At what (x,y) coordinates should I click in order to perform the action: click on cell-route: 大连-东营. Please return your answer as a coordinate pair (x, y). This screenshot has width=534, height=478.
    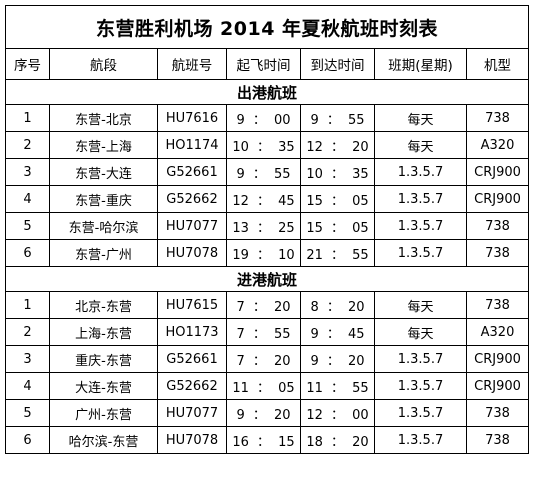
    Looking at the image, I should click on (103, 386).